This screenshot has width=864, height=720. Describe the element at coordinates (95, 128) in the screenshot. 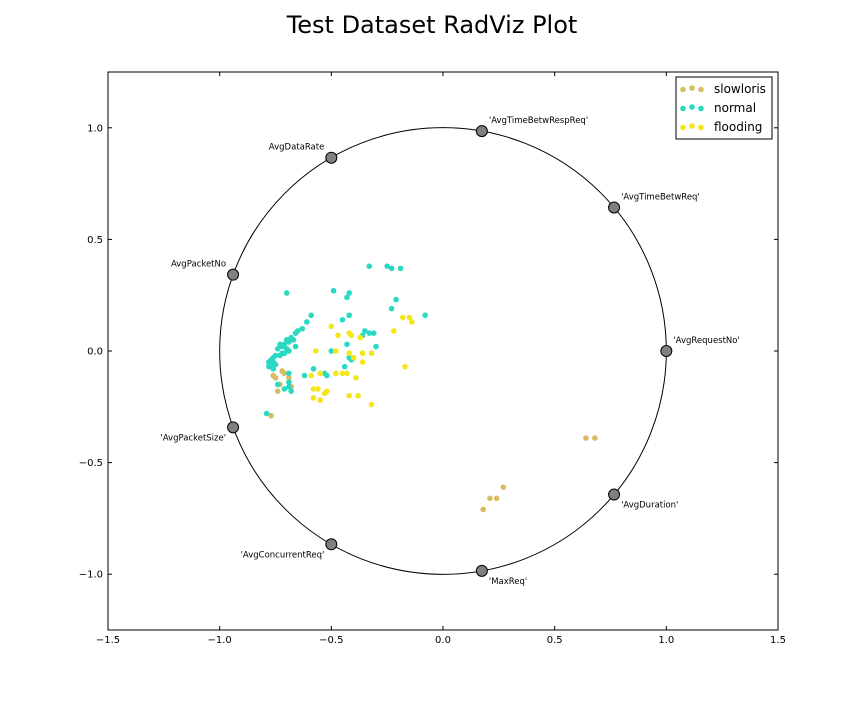

I see `y-tick-label: 1.0` at that location.